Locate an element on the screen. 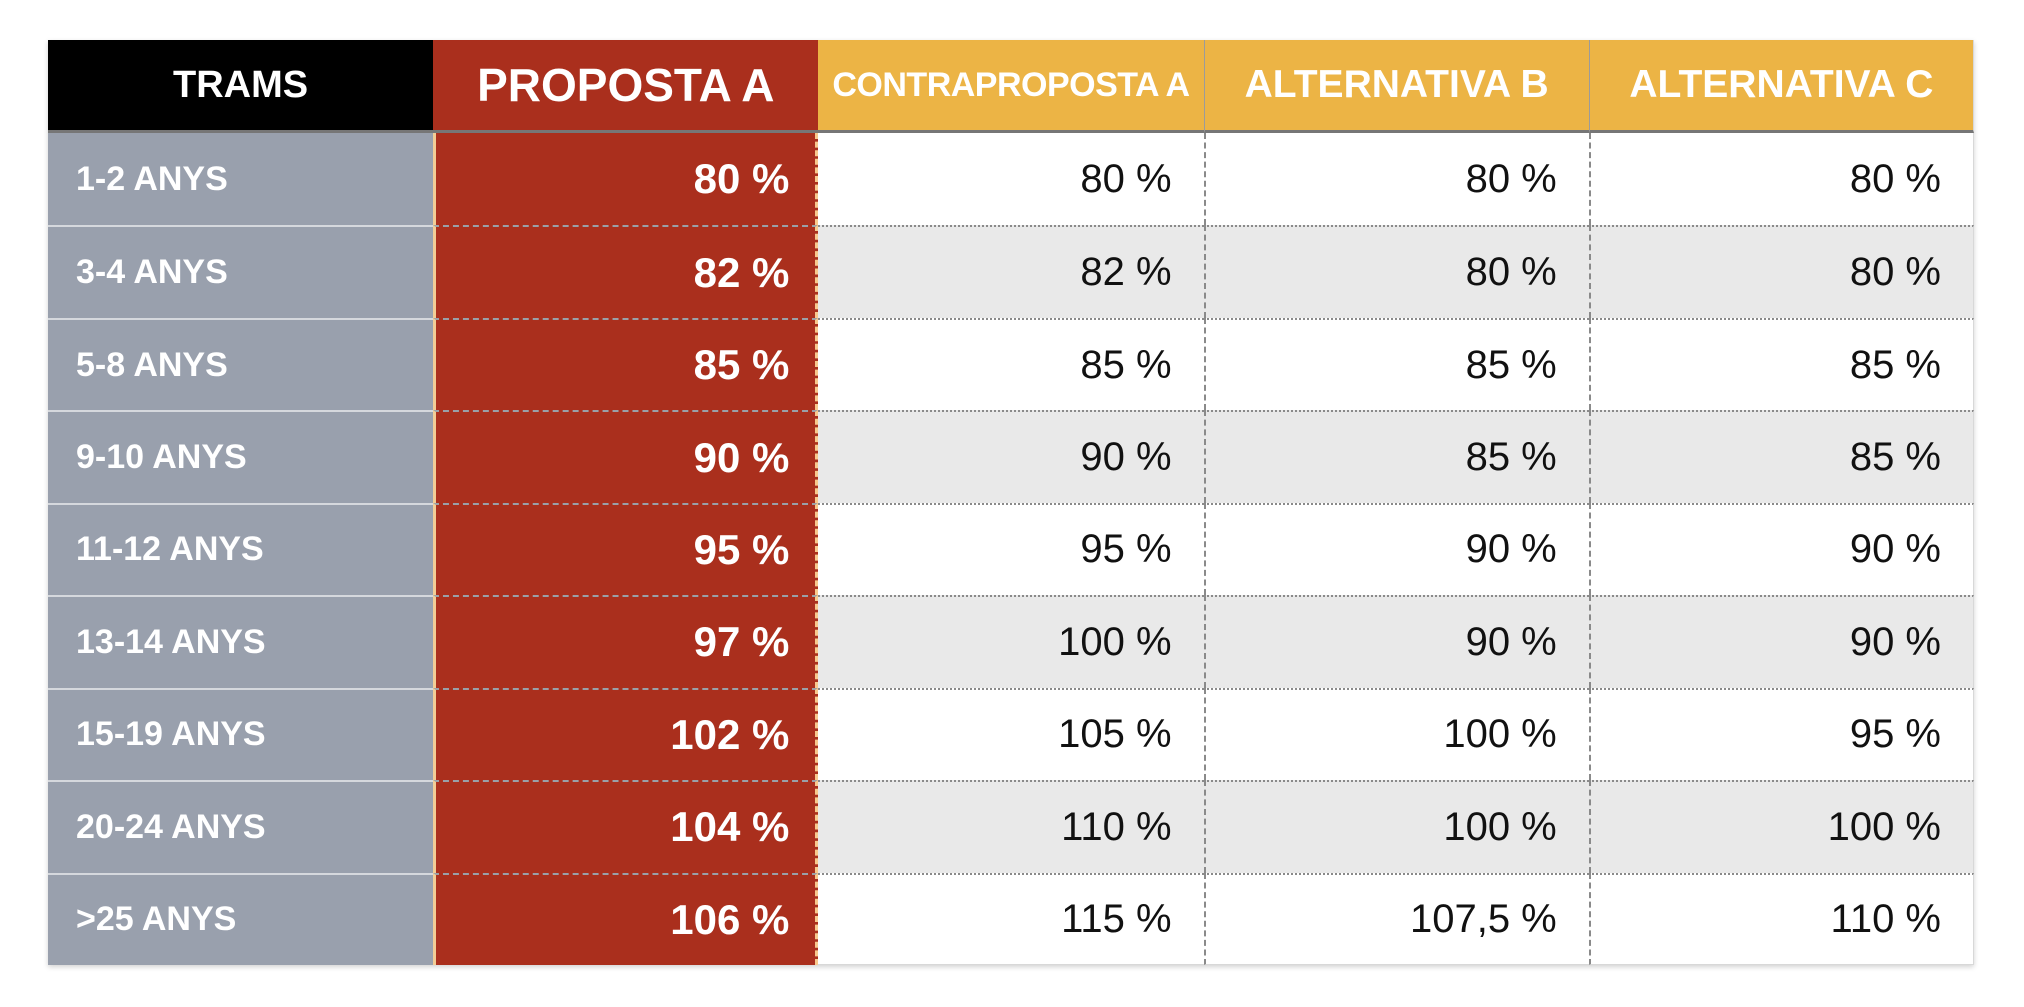  table-row: 9-10 ANYS 90 % 90 % 85 % 85 % is located at coordinates (1011, 456).